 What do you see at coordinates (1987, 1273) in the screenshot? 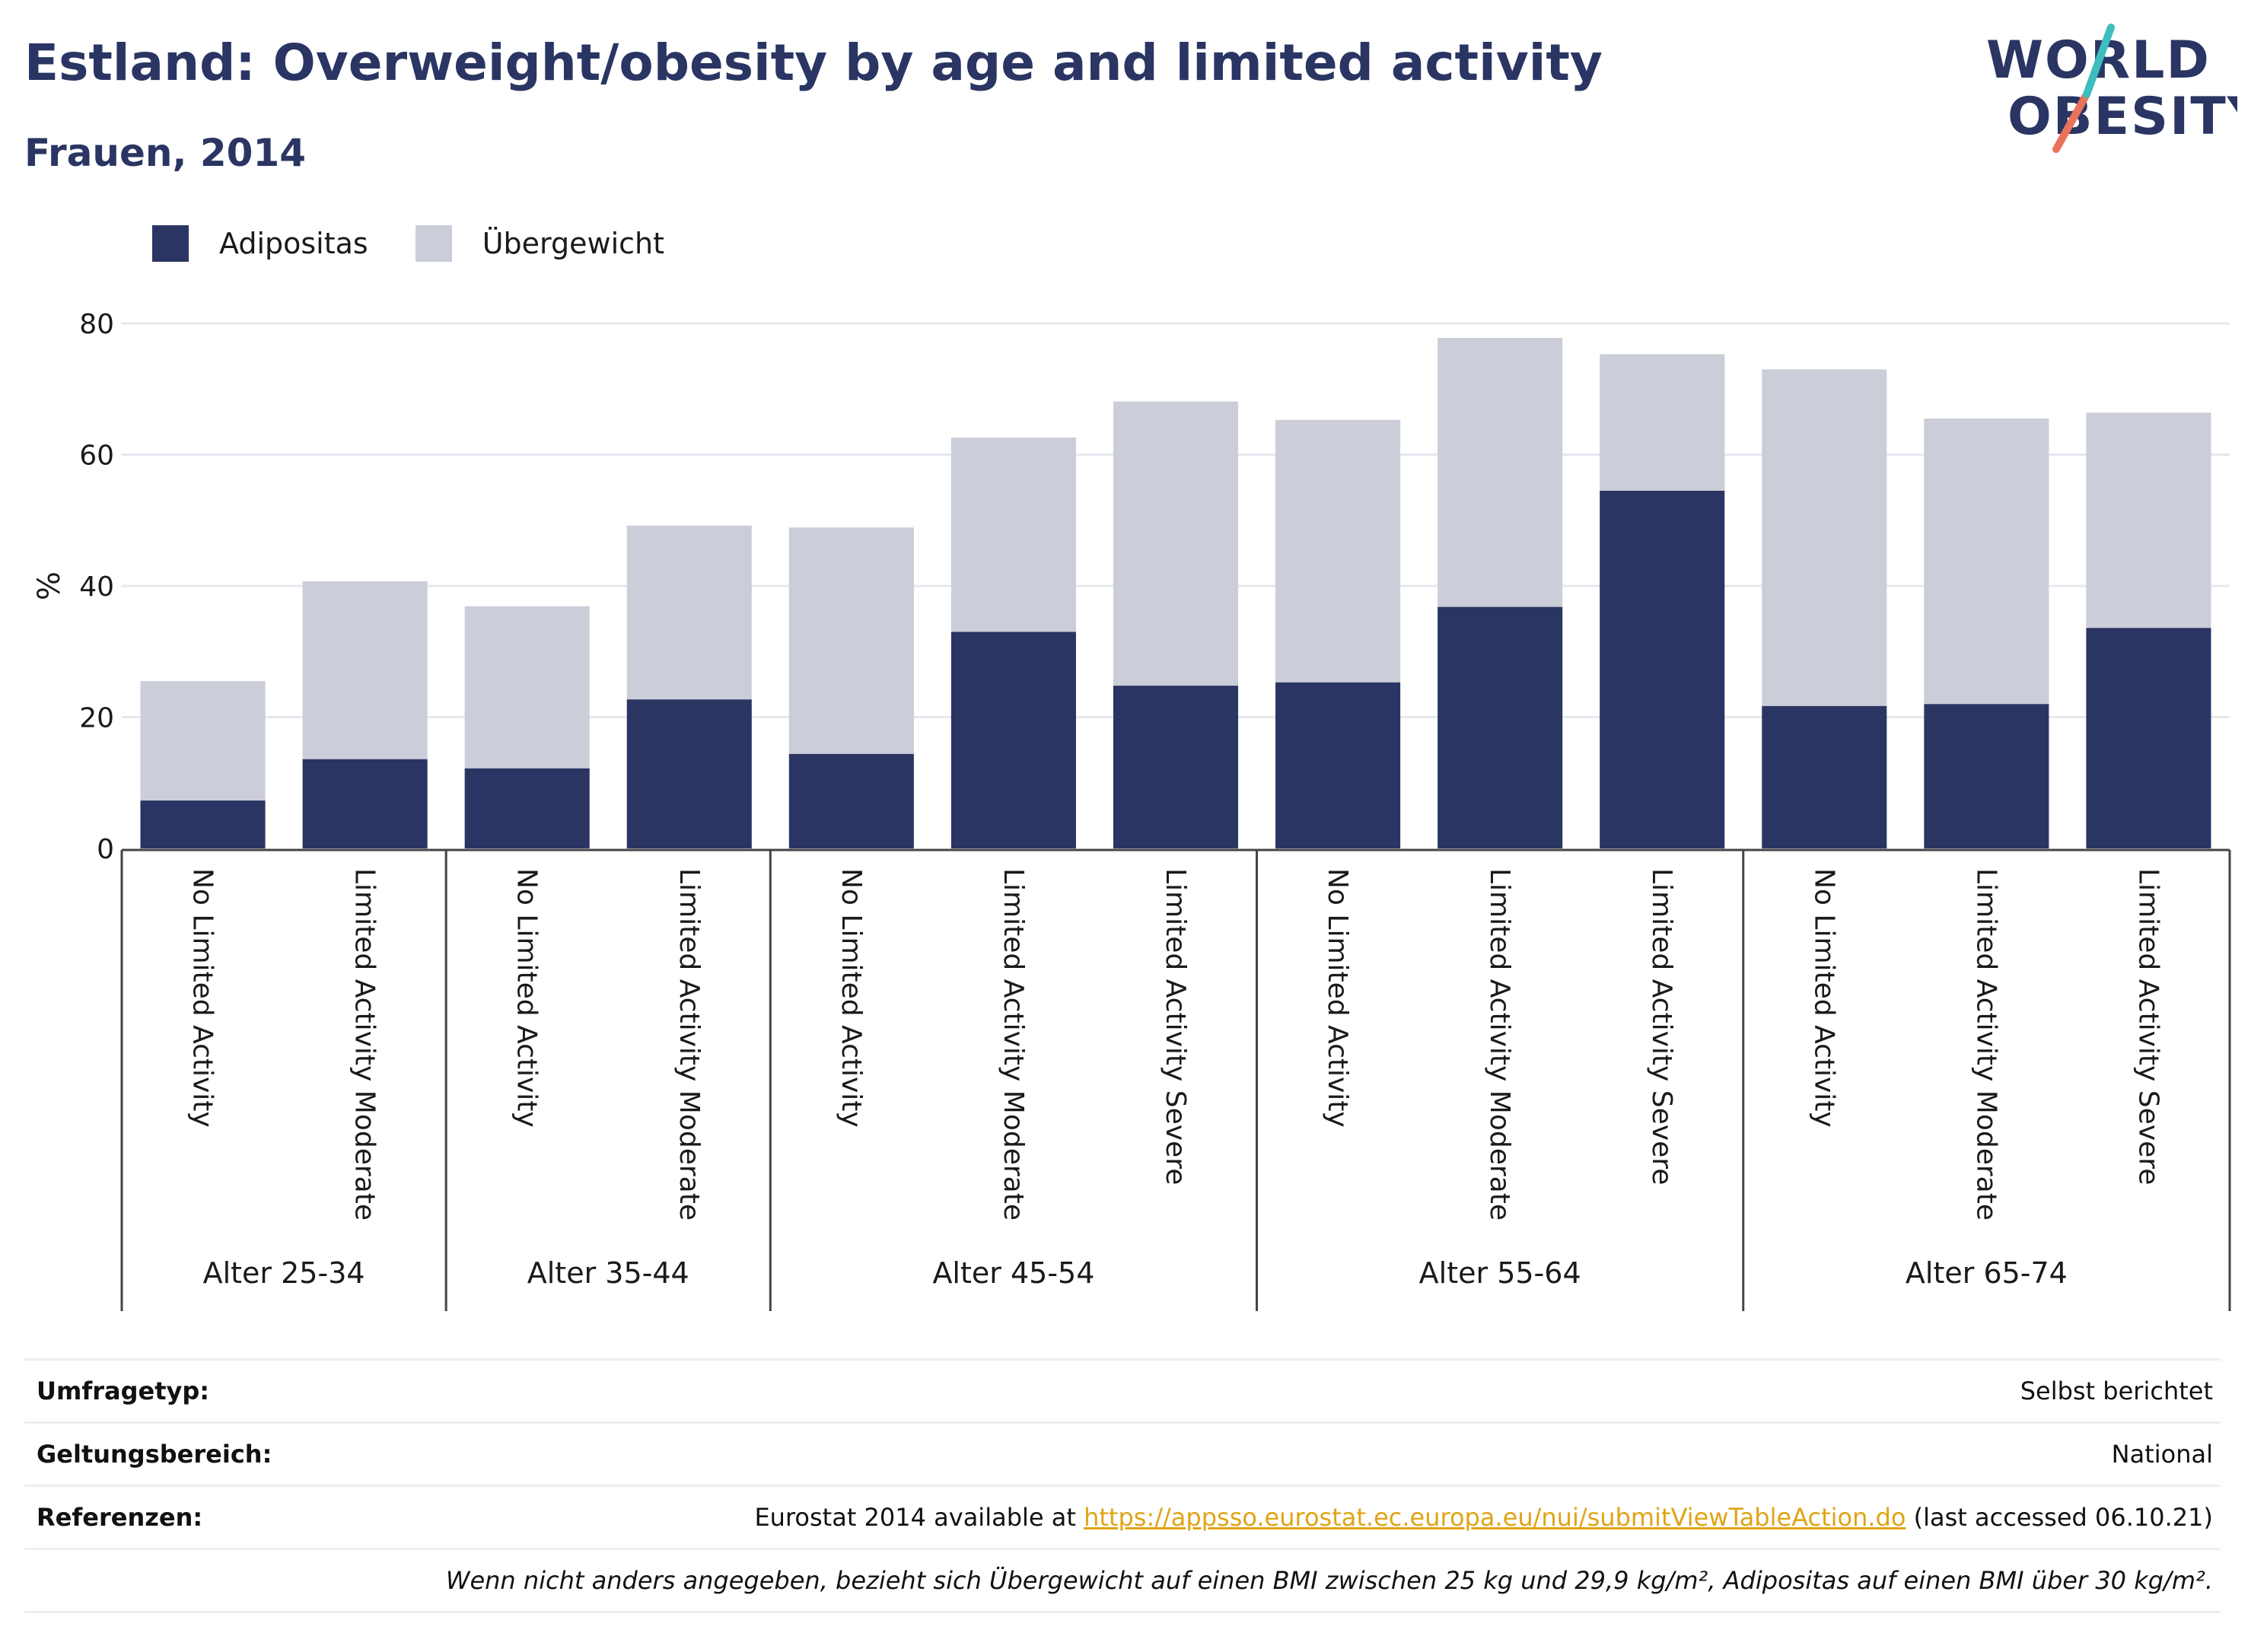
I see `x-group-label: Alter 65-74` at bounding box center [1987, 1273].